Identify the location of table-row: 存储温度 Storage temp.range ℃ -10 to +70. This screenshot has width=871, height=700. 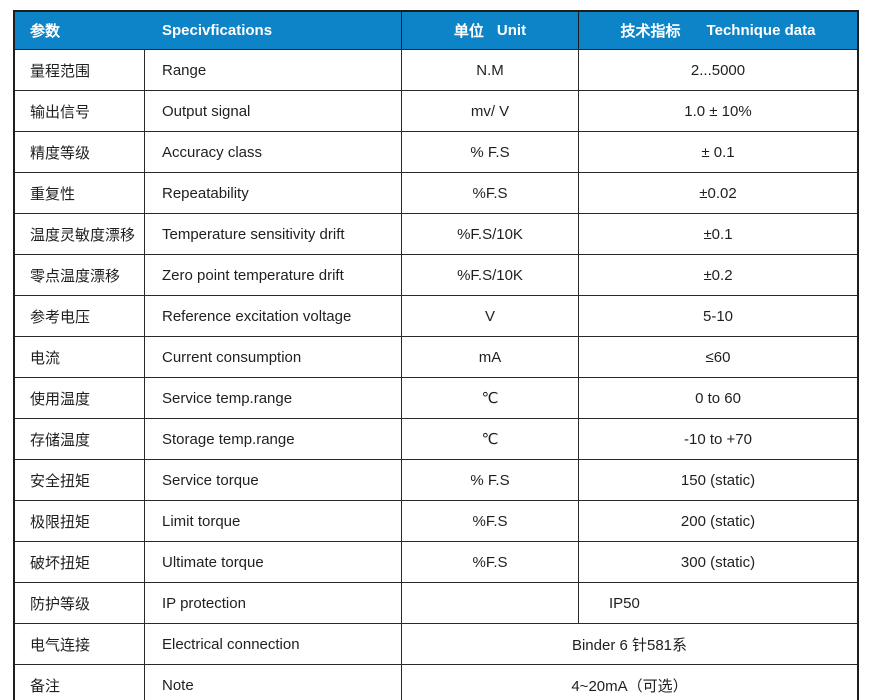
(436, 439).